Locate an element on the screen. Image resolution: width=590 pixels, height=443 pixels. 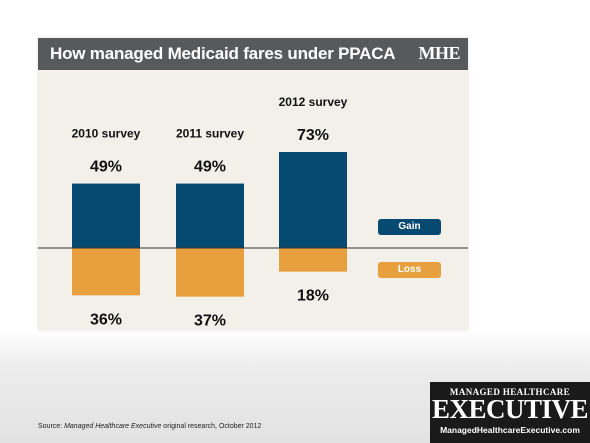
gain-value-label: 73% is located at coordinates (313, 135).